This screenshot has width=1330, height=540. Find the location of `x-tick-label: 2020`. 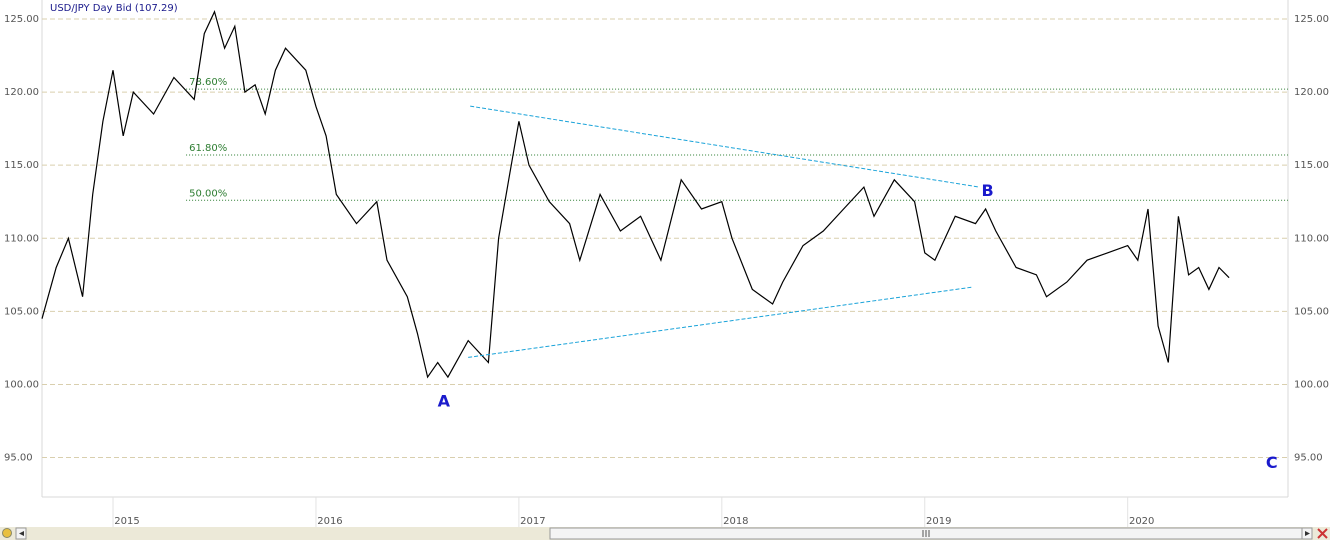

x-tick-label: 2020 is located at coordinates (1141, 521).